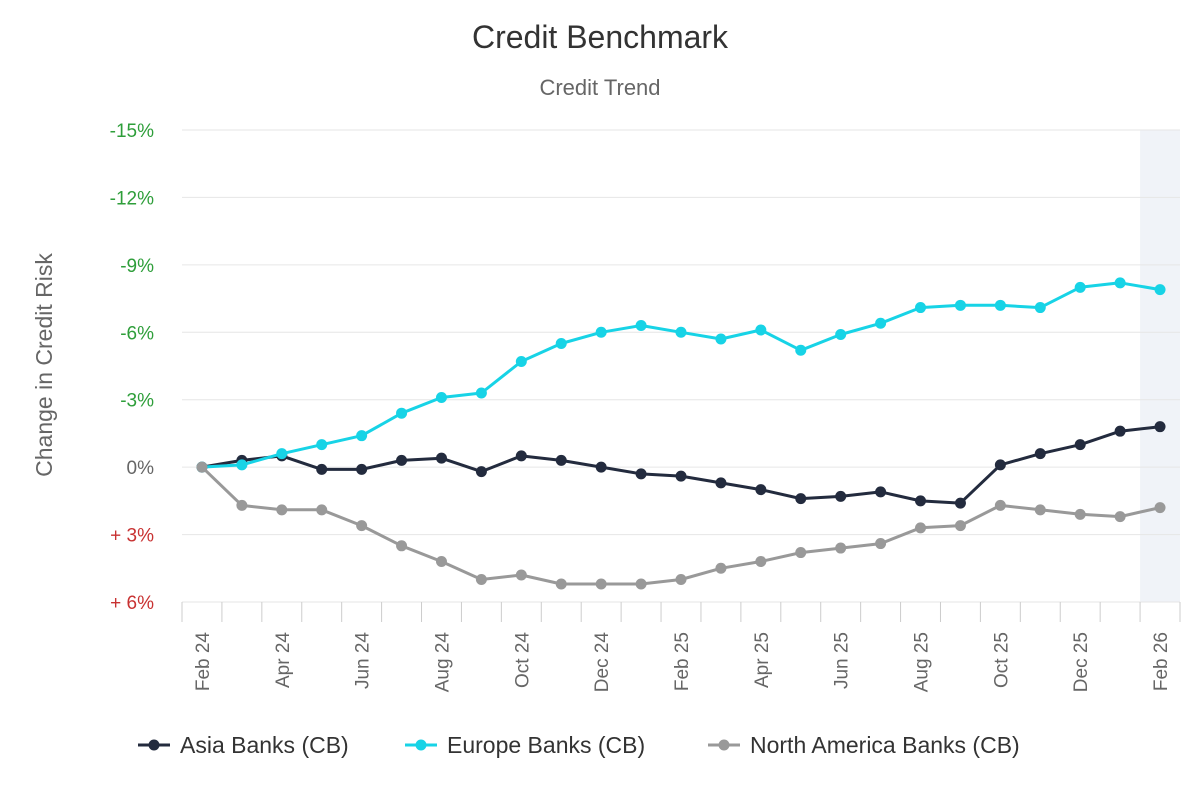  What do you see at coordinates (682, 661) in the screenshot?
I see `x-tick-label: Feb 25` at bounding box center [682, 661].